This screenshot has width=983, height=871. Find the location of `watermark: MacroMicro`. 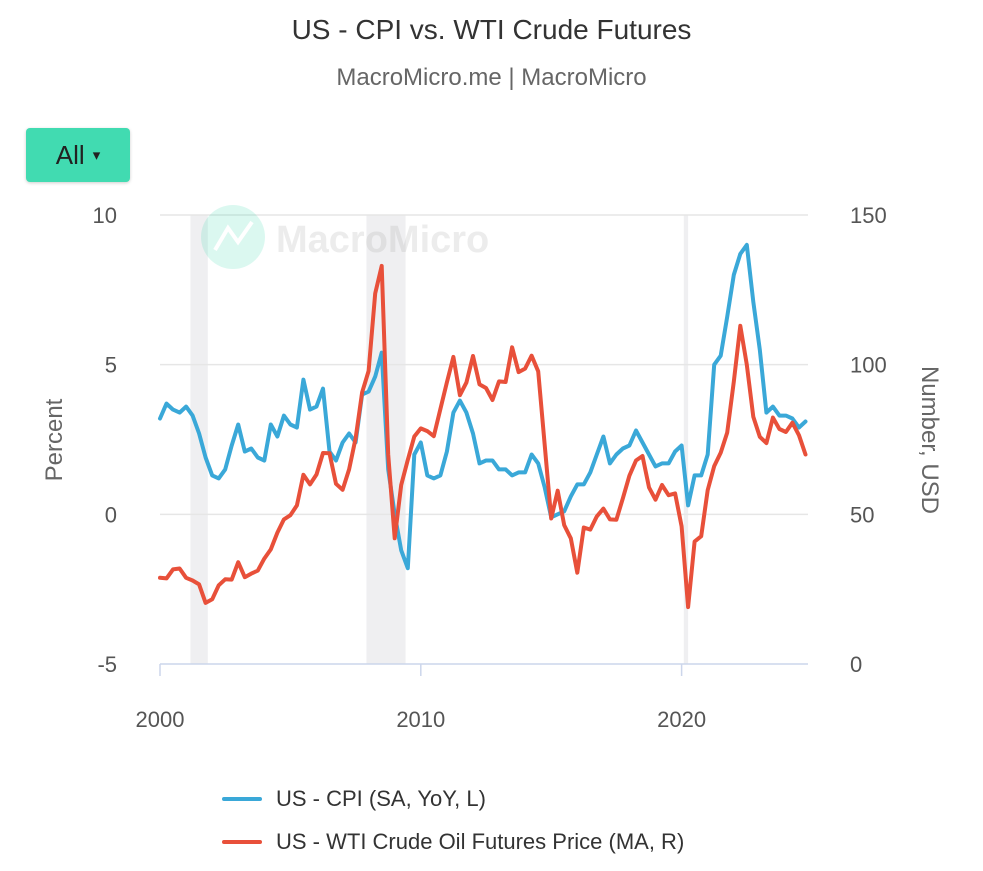

watermark: MacroMicro is located at coordinates (345, 237).